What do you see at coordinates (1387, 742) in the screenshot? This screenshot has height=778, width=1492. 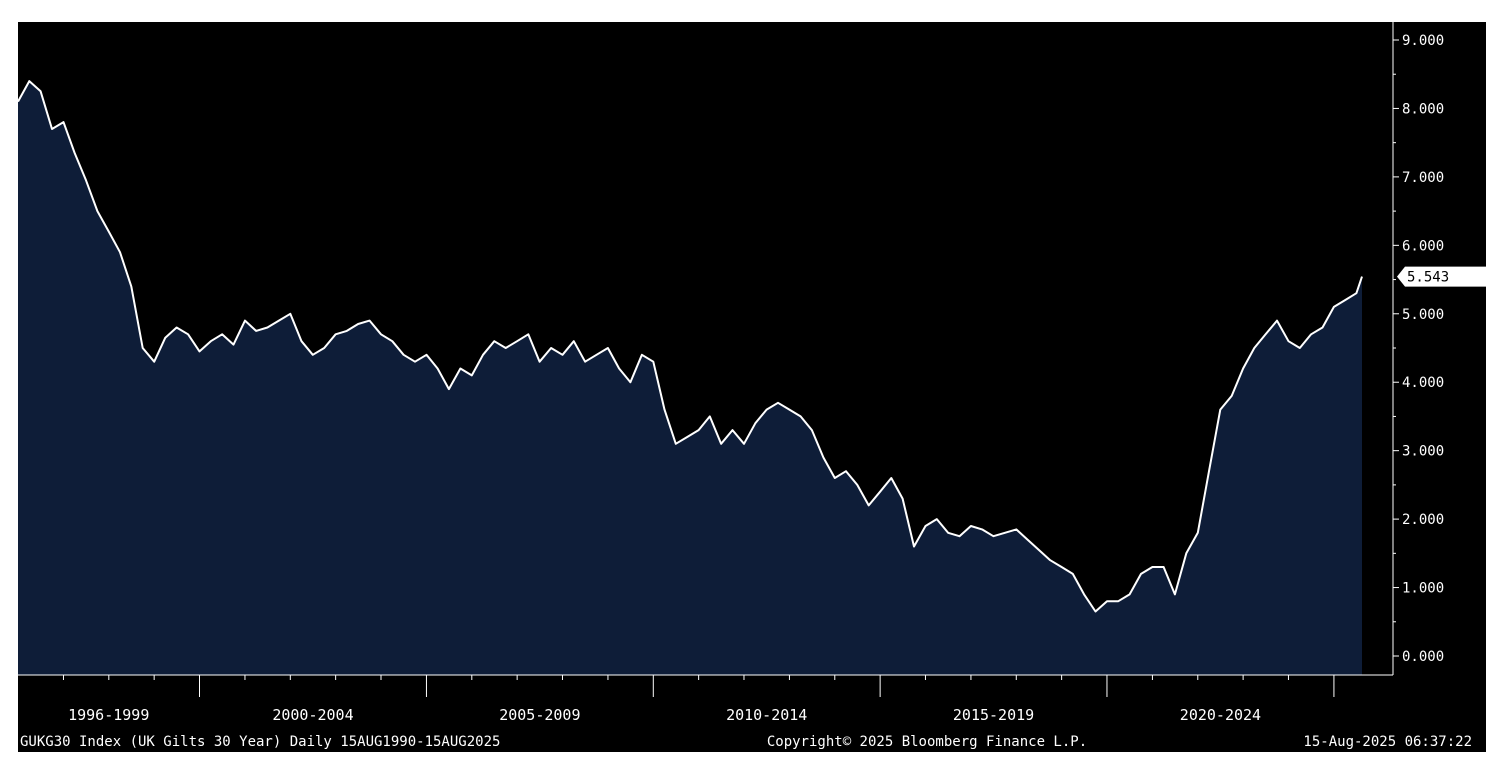 I see `footer-timestamp: 15-Aug-2025 06:37:22` at bounding box center [1387, 742].